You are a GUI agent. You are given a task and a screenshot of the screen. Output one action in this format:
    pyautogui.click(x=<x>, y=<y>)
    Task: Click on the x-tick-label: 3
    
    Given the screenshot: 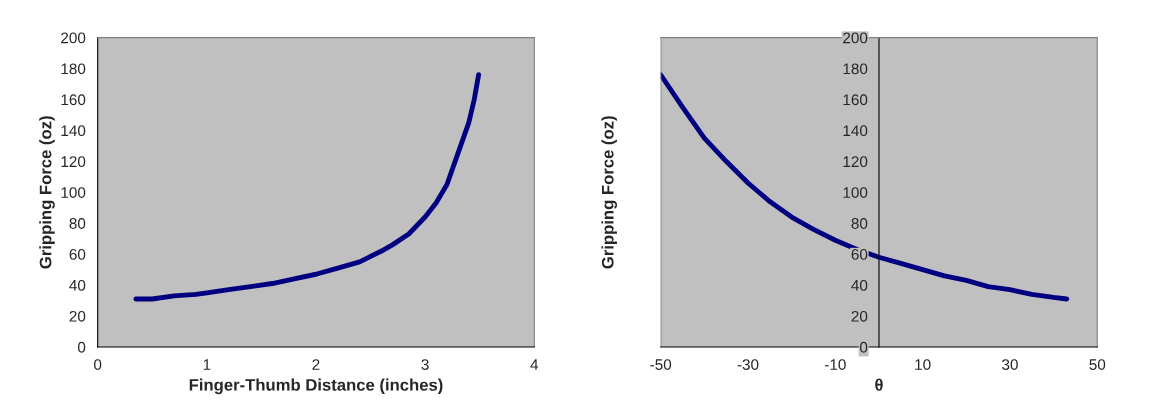 What is the action you would take?
    pyautogui.click(x=425, y=364)
    